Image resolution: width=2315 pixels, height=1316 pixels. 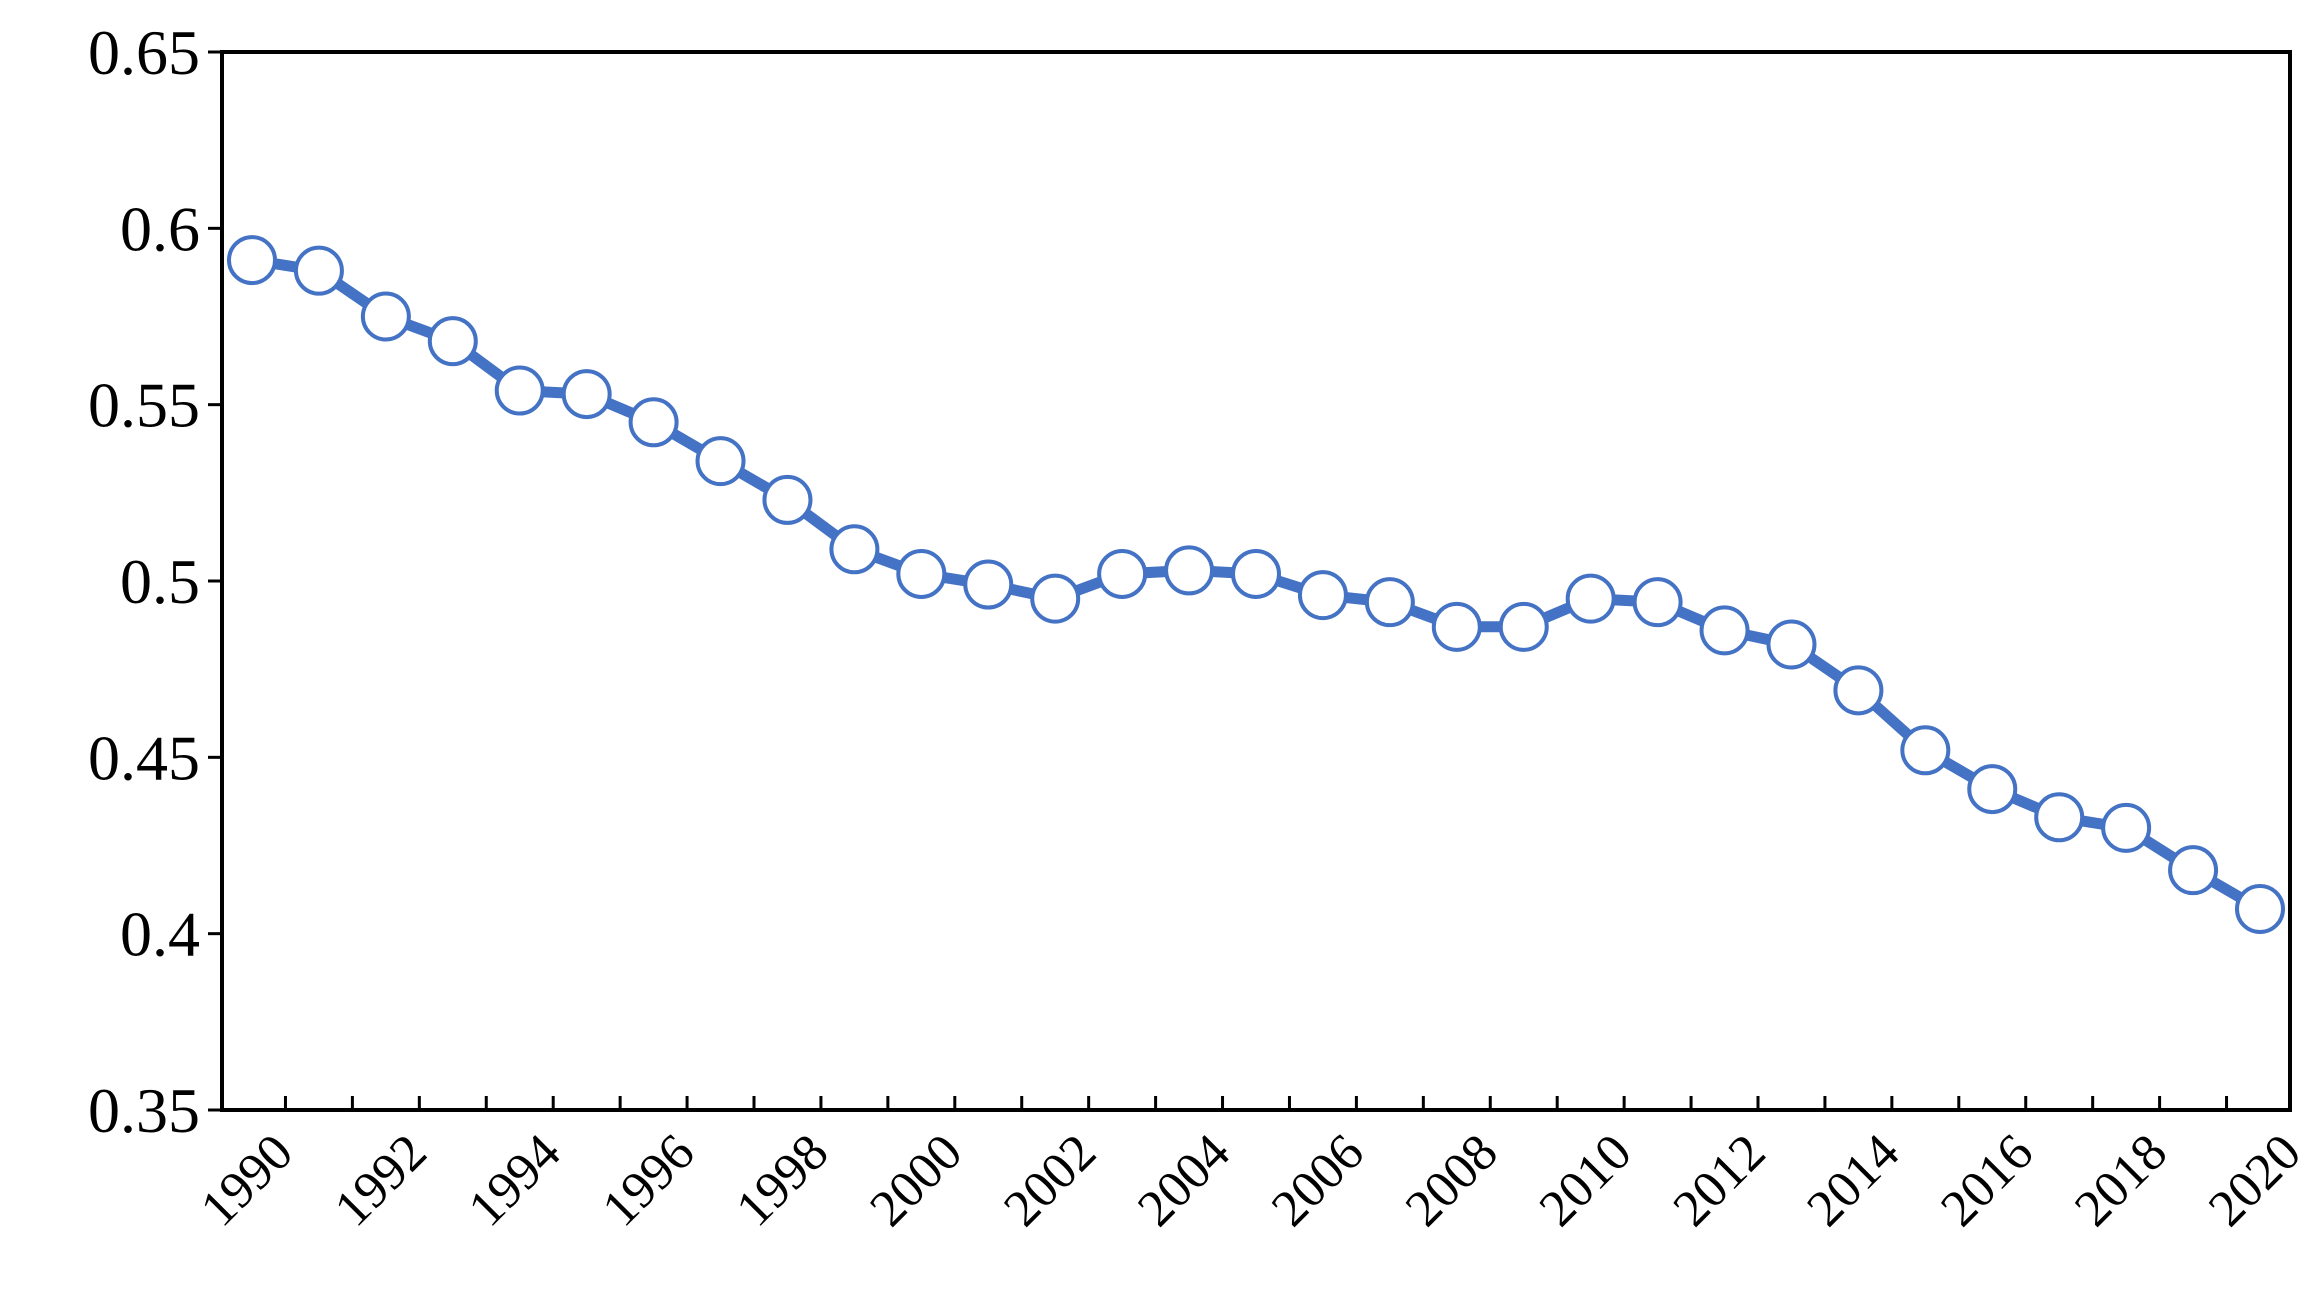 What do you see at coordinates (1318, 1181) in the screenshot?
I see `x-tick-label: 2006` at bounding box center [1318, 1181].